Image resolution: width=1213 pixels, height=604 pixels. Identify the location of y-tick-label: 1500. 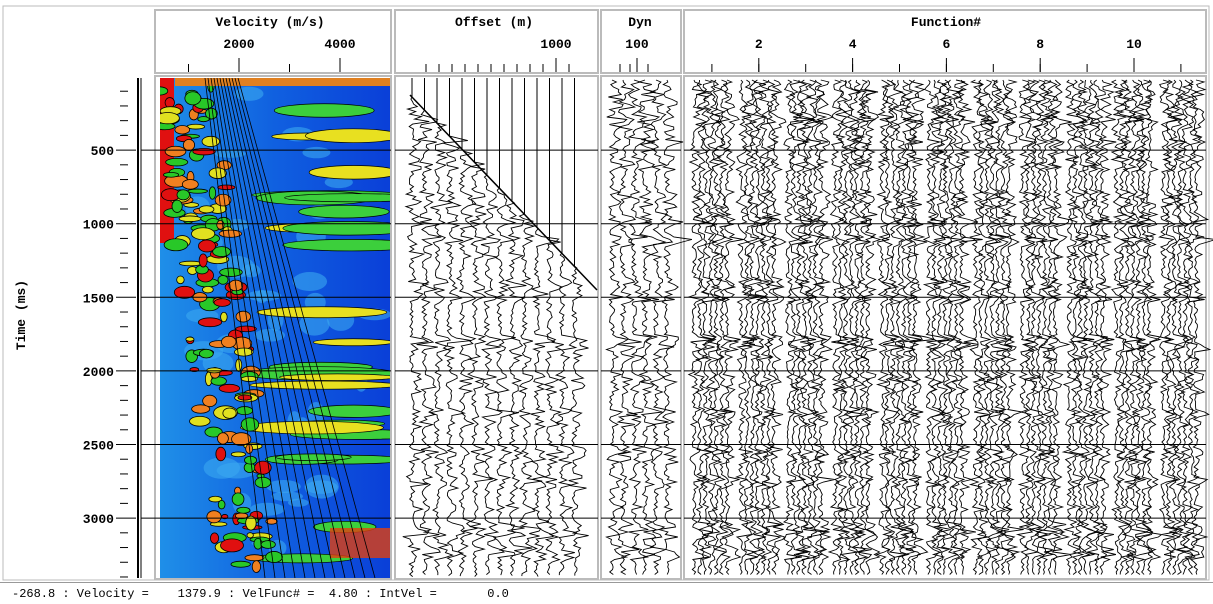
(98, 298).